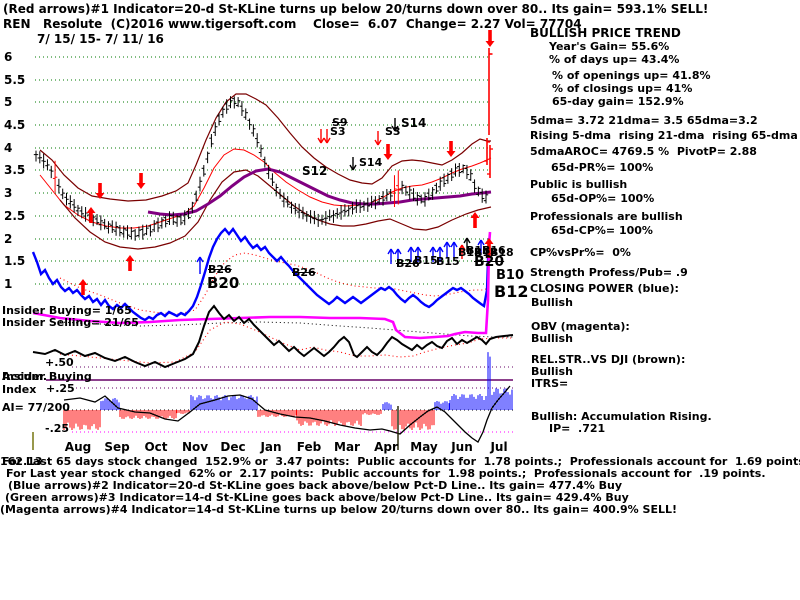 The height and width of the screenshot is (600, 800). Describe the element at coordinates (15, 125) in the screenshot. I see `price-tick: 4.5` at that location.